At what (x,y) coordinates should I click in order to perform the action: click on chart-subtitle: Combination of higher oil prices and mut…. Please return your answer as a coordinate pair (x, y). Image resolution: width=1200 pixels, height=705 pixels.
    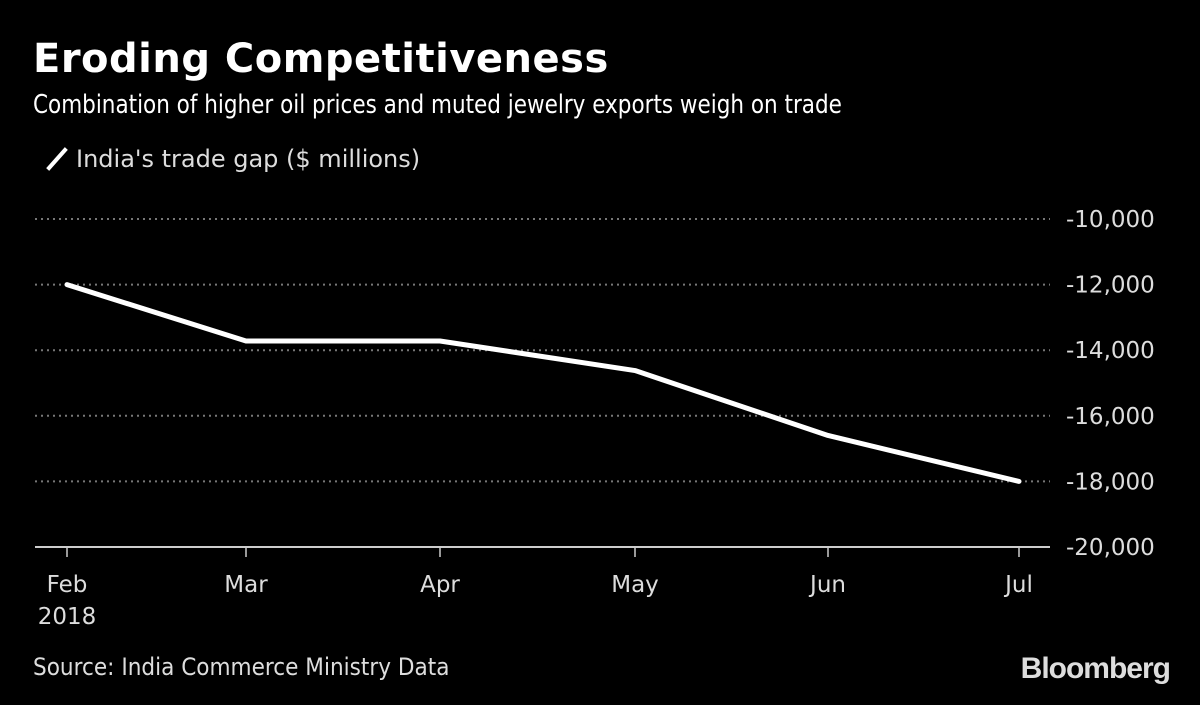
    Looking at the image, I should click on (437, 105).